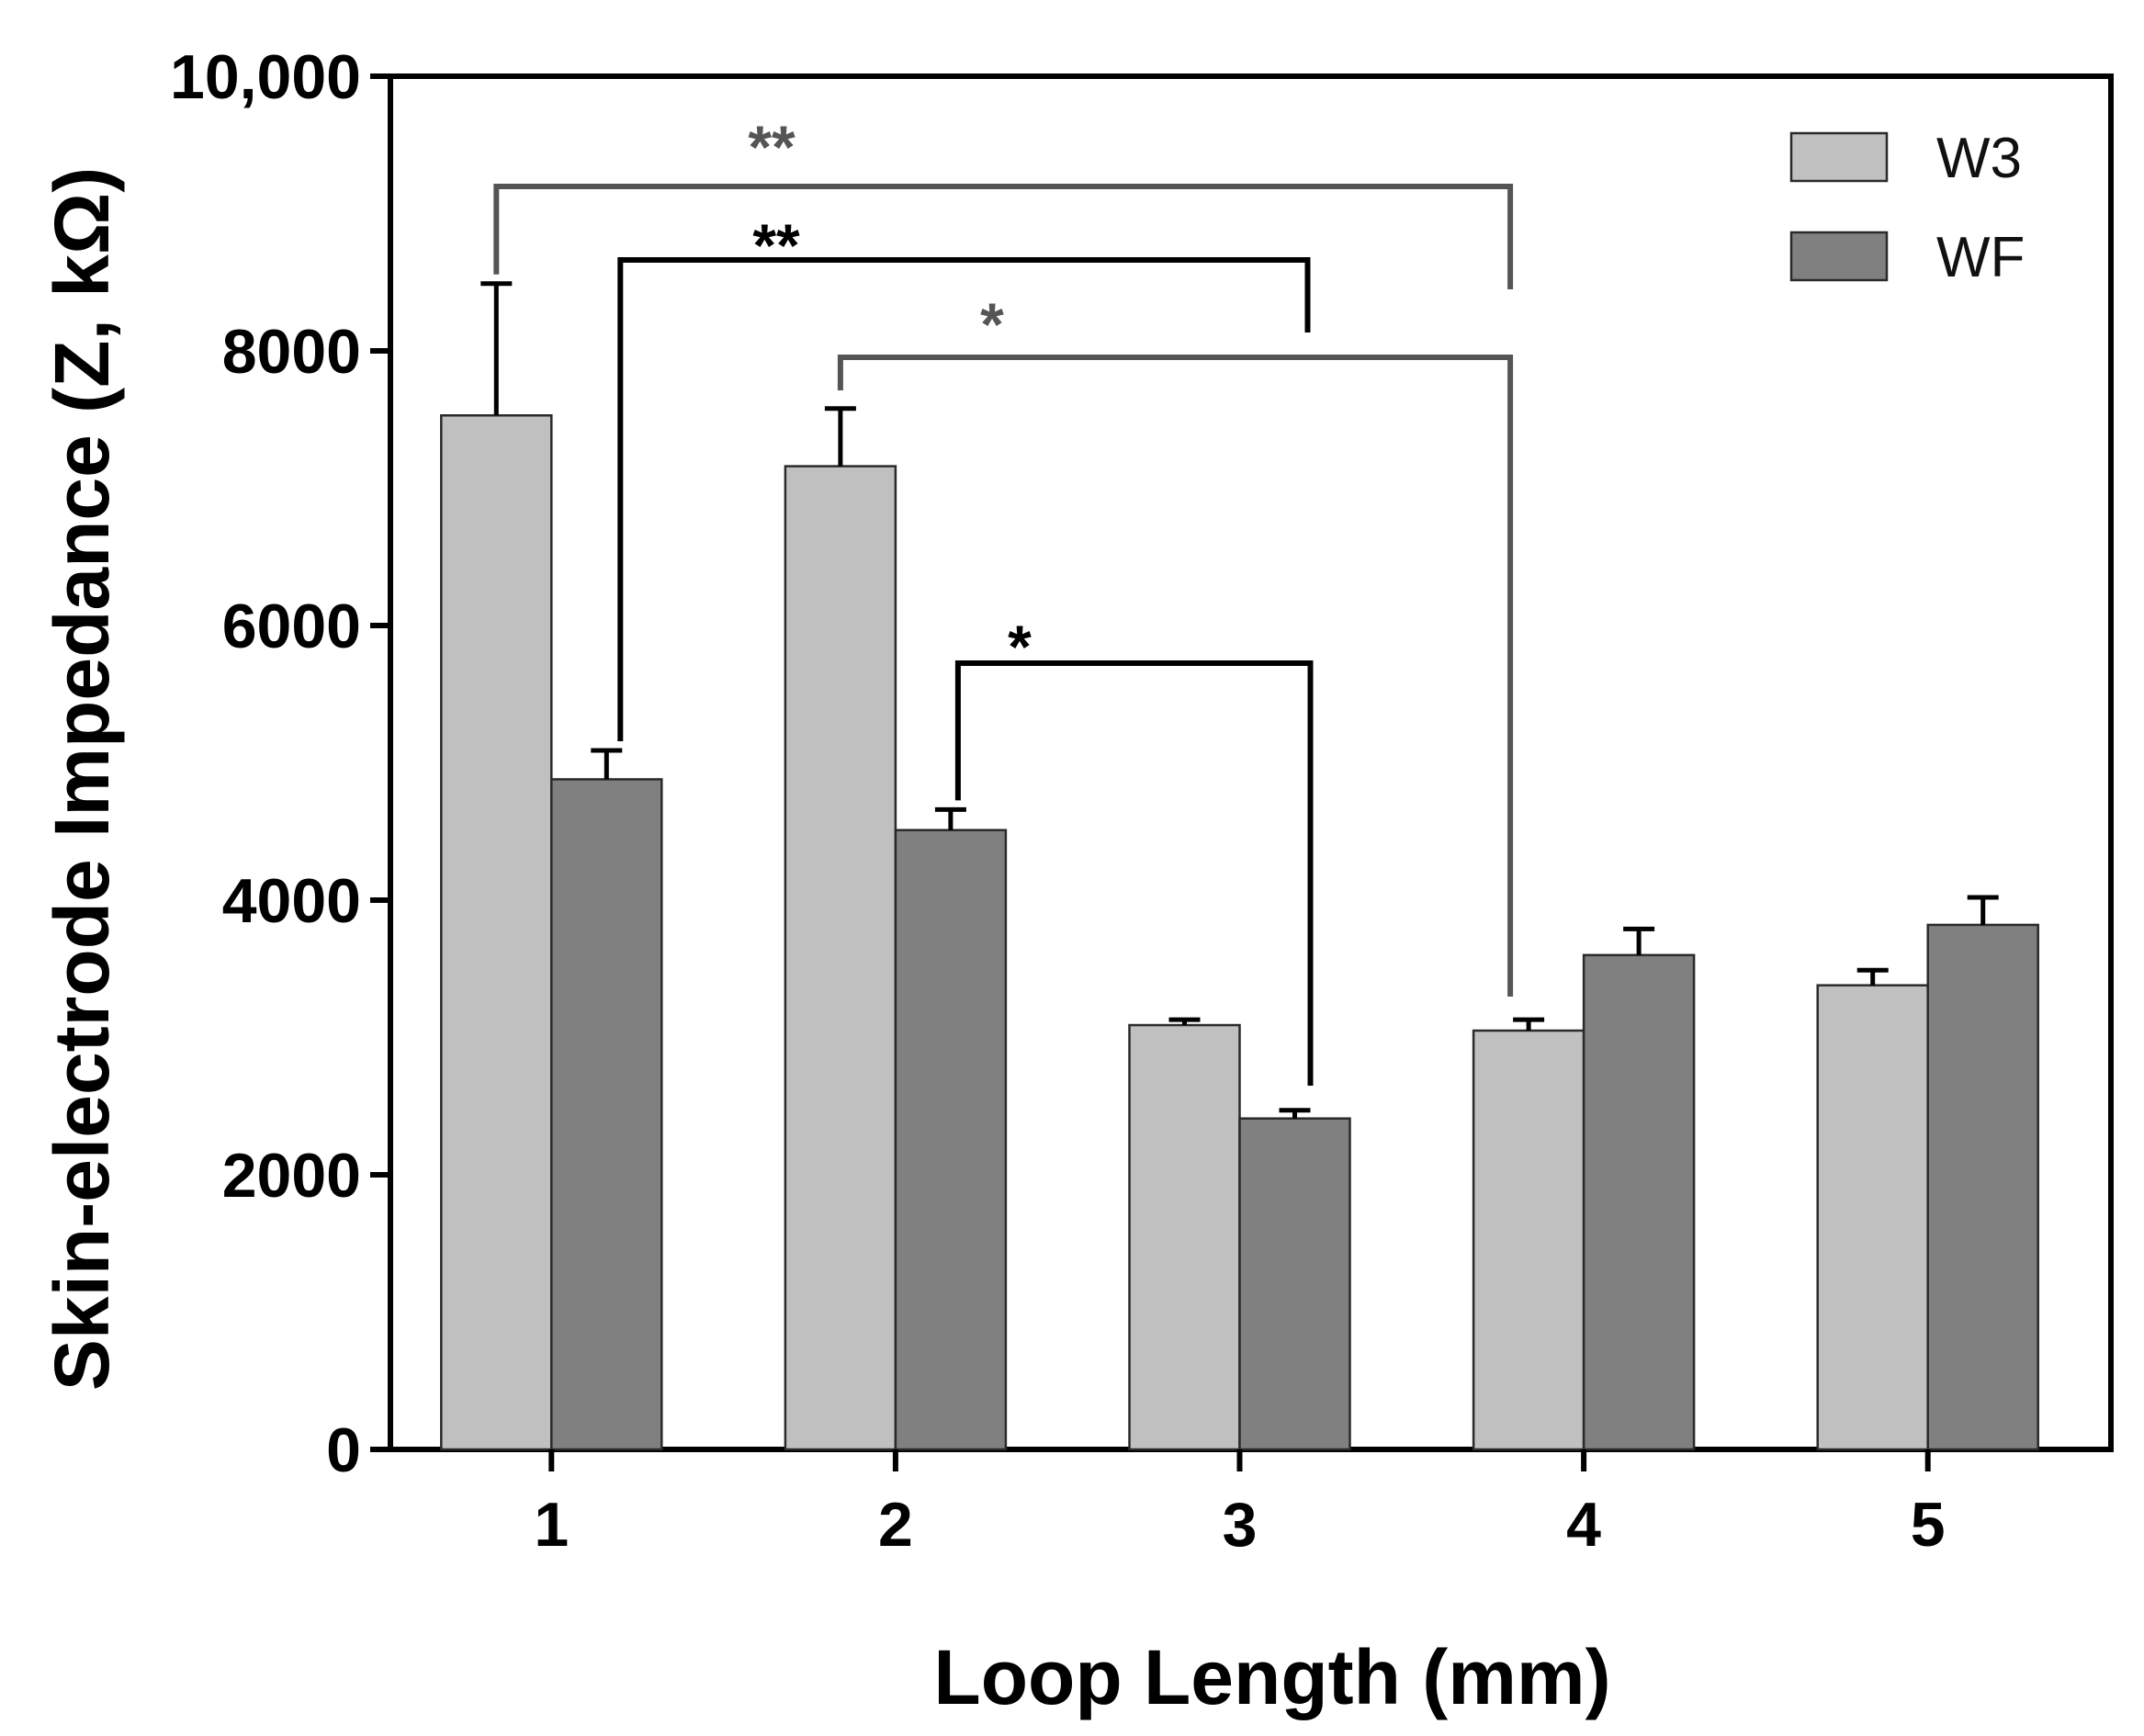  What do you see at coordinates (291, 352) in the screenshot?
I see `y-tick-label: 8000` at bounding box center [291, 352].